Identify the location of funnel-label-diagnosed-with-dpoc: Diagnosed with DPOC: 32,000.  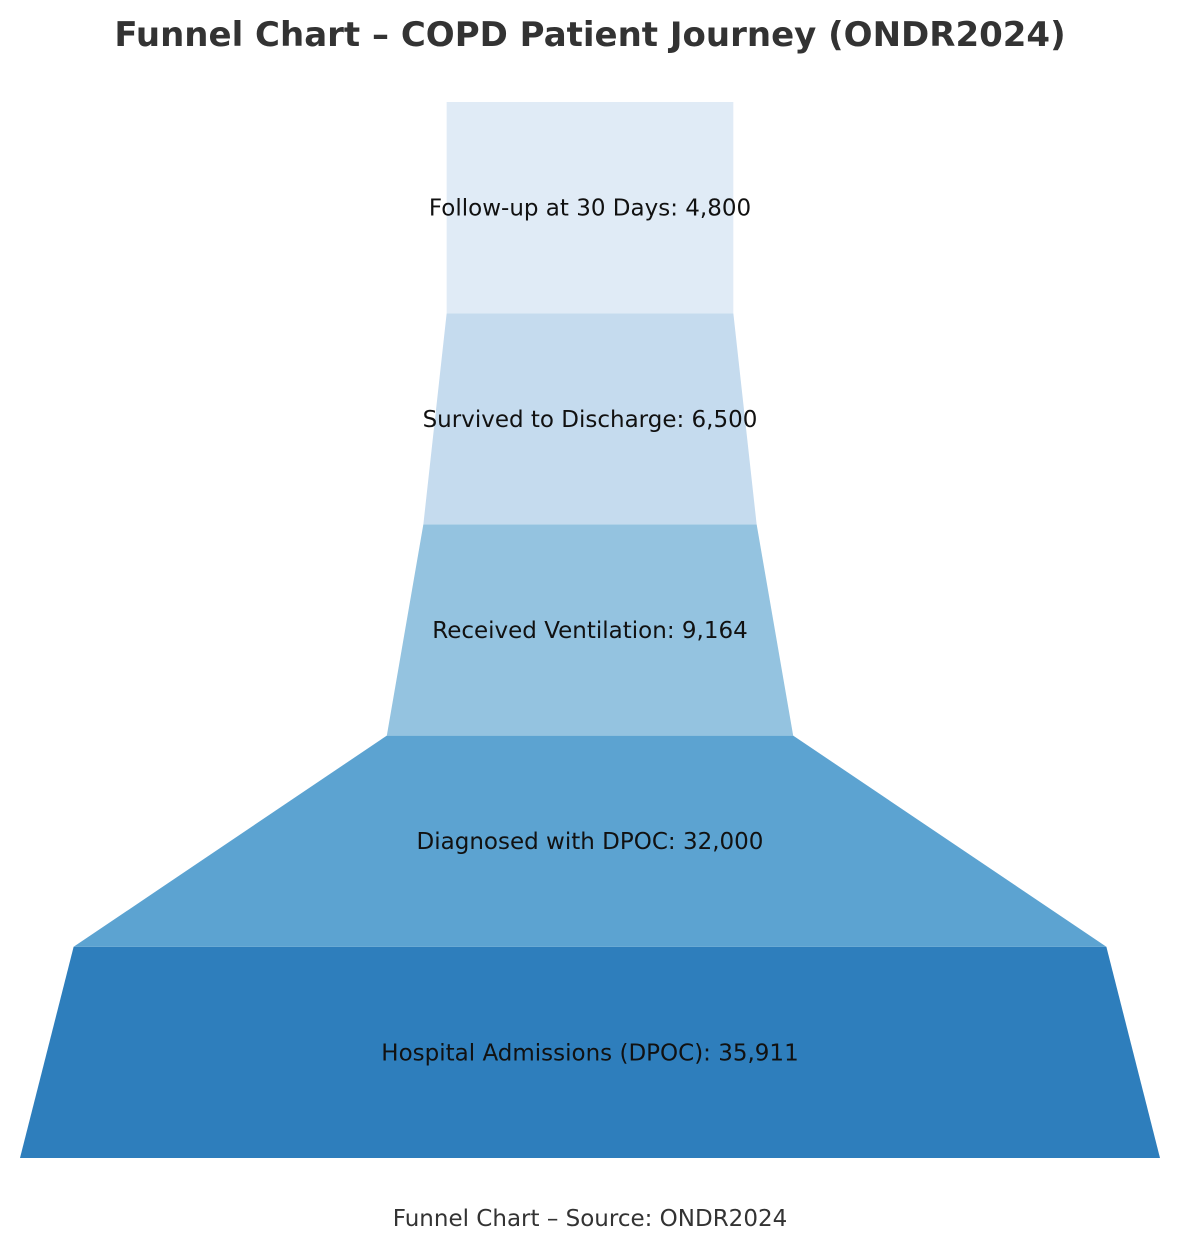
(590, 842).